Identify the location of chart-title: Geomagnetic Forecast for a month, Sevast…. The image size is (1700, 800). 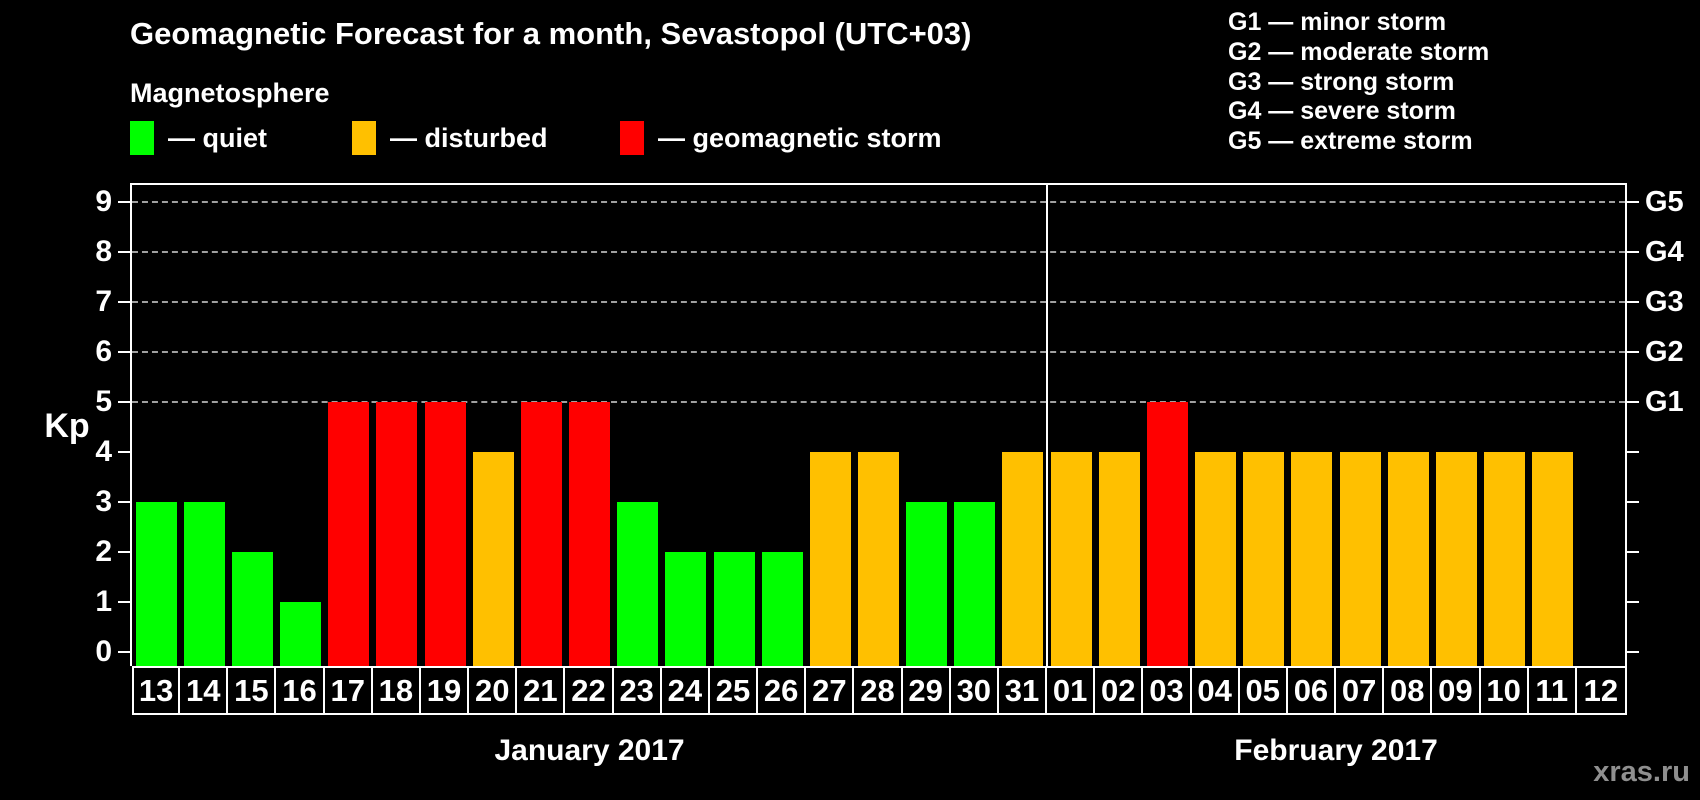
(551, 33).